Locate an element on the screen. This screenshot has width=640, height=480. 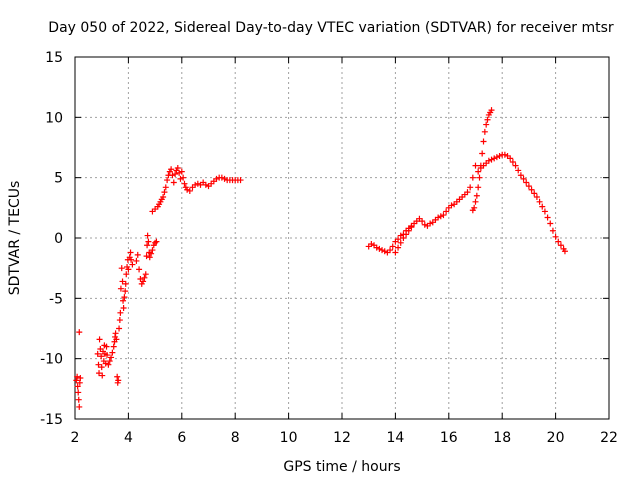
x-tick-label: 16 is located at coordinates (449, 438).